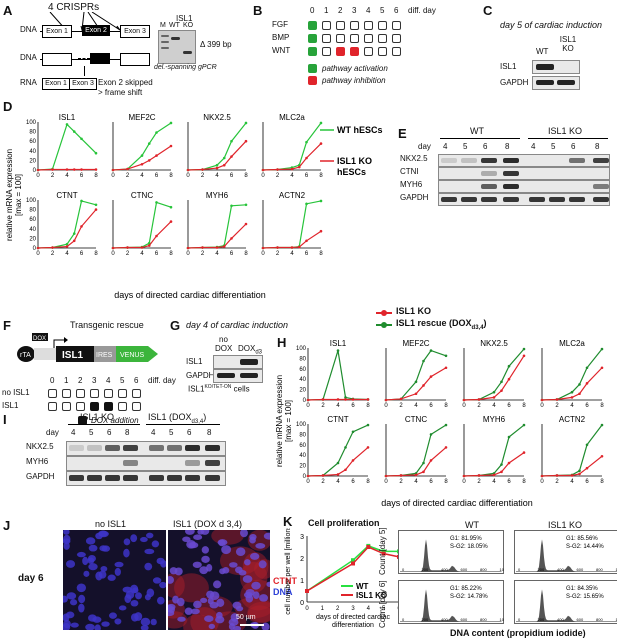  Describe the element at coordinates (66, 393) in the screenshot. I see `f-cell` at that location.